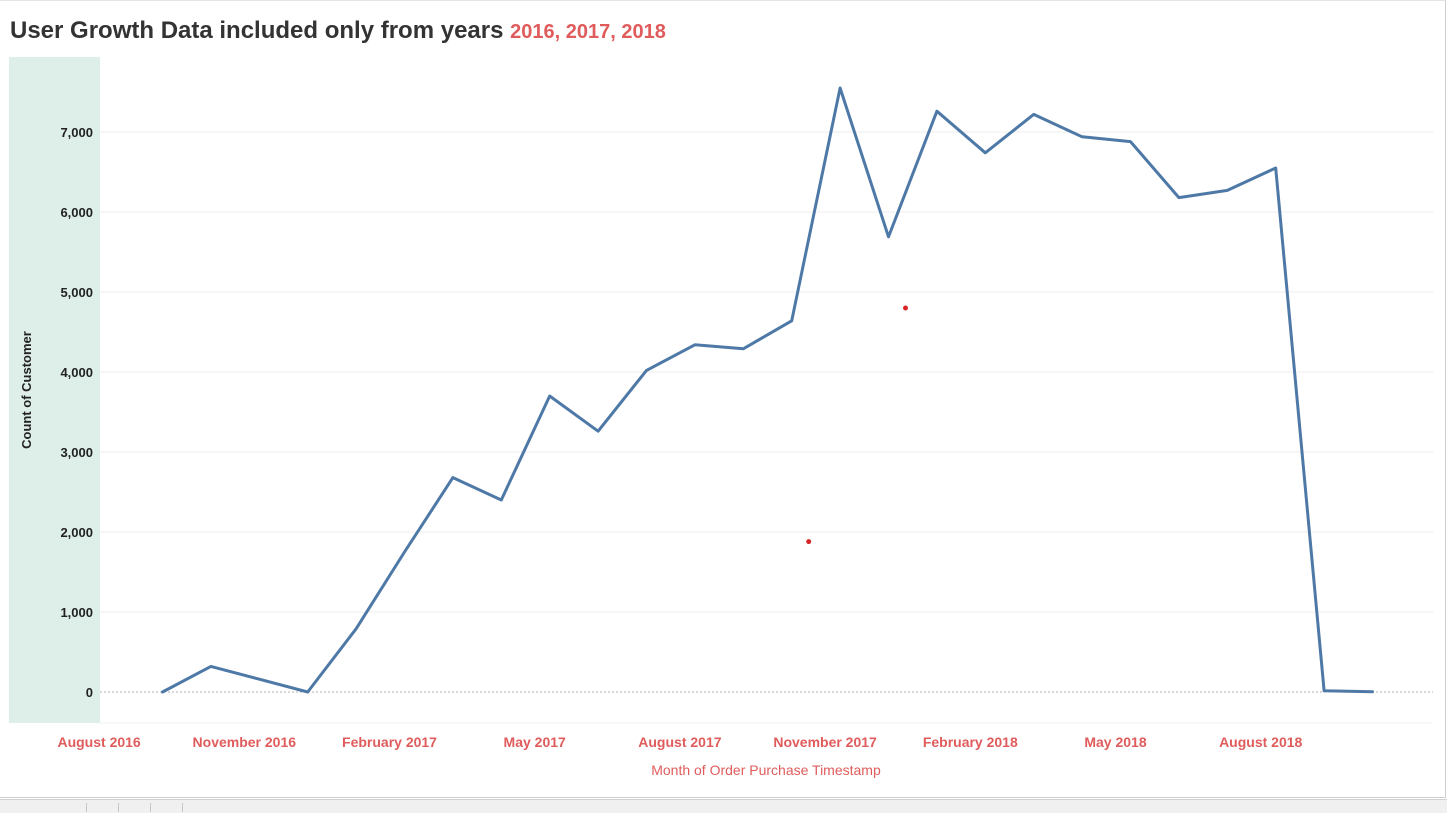  What do you see at coordinates (245, 742) in the screenshot?
I see `x-tick-label: November 2016` at bounding box center [245, 742].